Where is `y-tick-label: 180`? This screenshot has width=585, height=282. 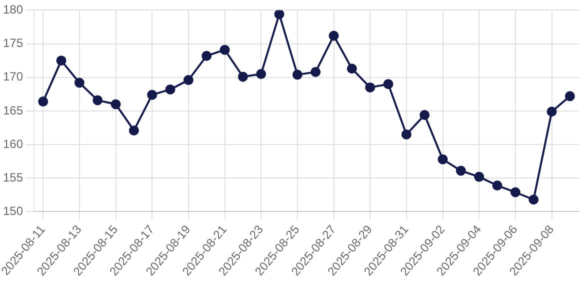
y-tick-label: 180 is located at coordinates (13, 9).